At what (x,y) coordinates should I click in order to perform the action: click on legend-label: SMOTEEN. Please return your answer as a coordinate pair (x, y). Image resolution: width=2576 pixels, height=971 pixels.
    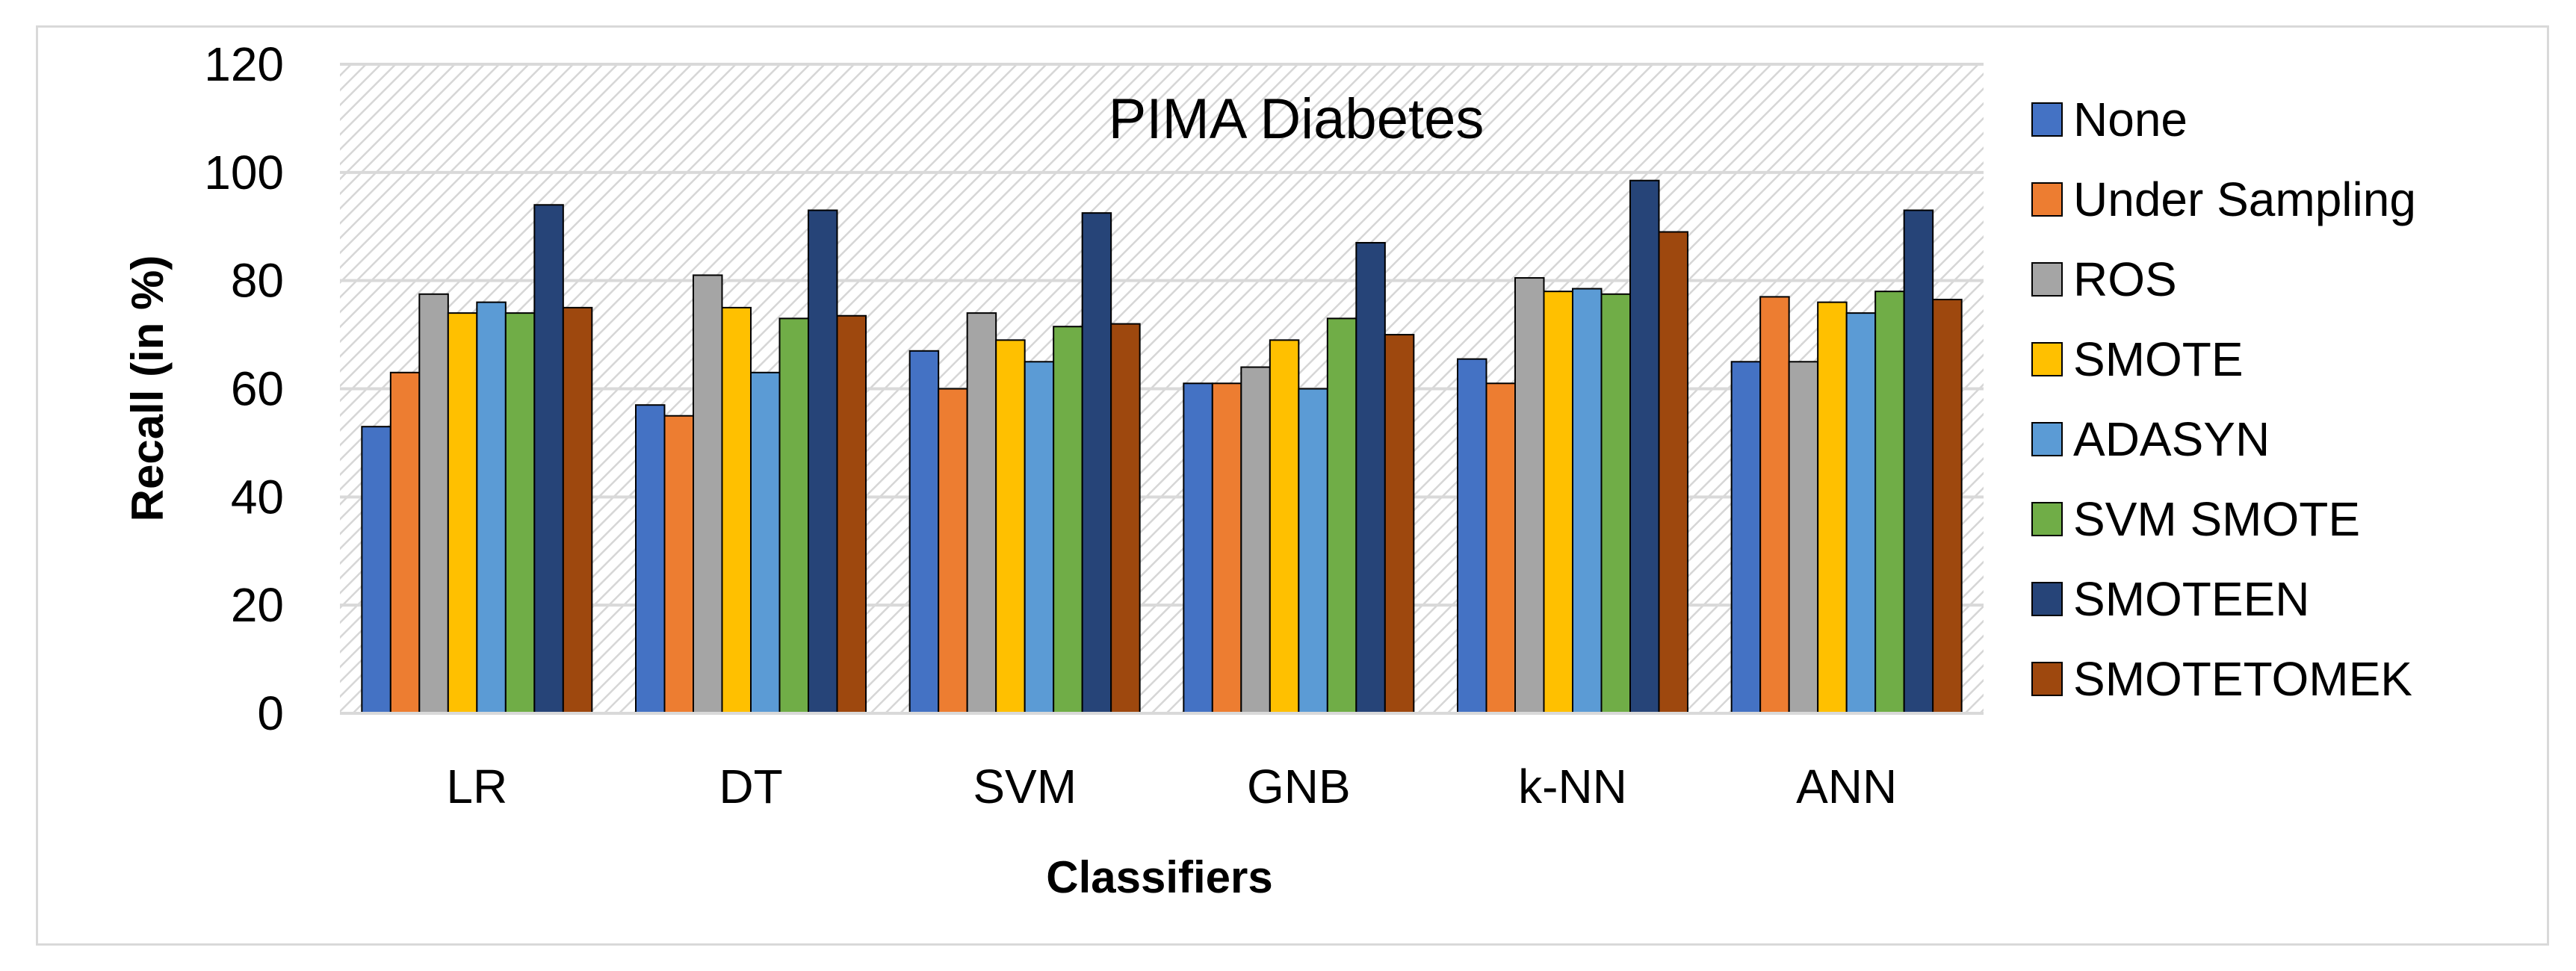
    Looking at the image, I should click on (2191, 599).